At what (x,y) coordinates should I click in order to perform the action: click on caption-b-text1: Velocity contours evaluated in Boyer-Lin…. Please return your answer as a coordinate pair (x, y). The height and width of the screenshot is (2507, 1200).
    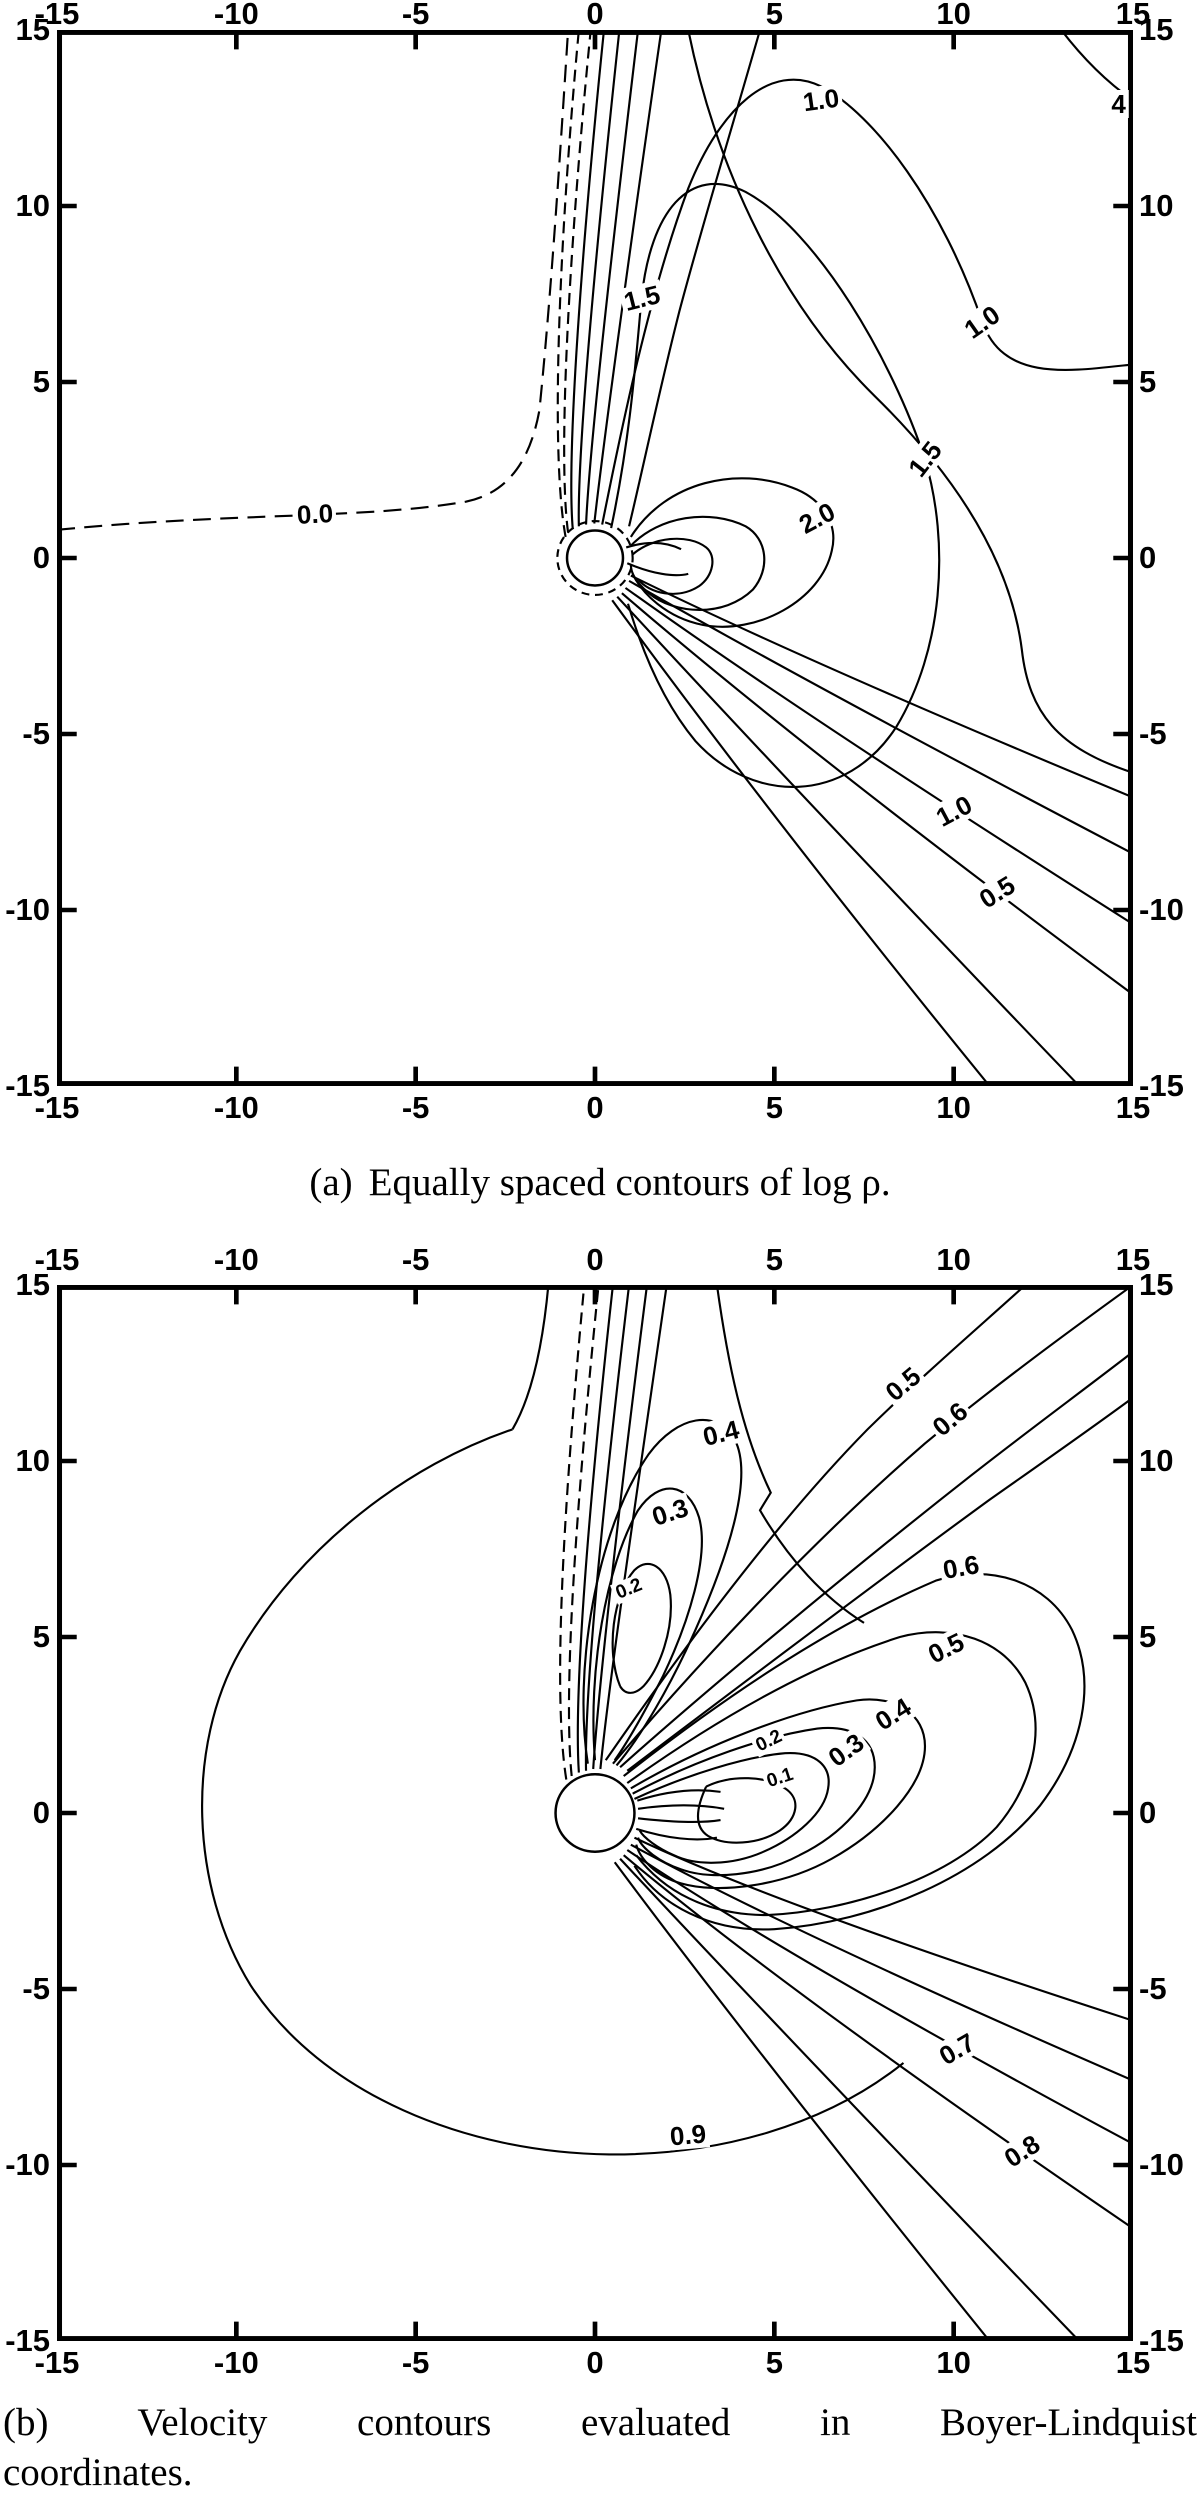
    Looking at the image, I should click on (667, 2422).